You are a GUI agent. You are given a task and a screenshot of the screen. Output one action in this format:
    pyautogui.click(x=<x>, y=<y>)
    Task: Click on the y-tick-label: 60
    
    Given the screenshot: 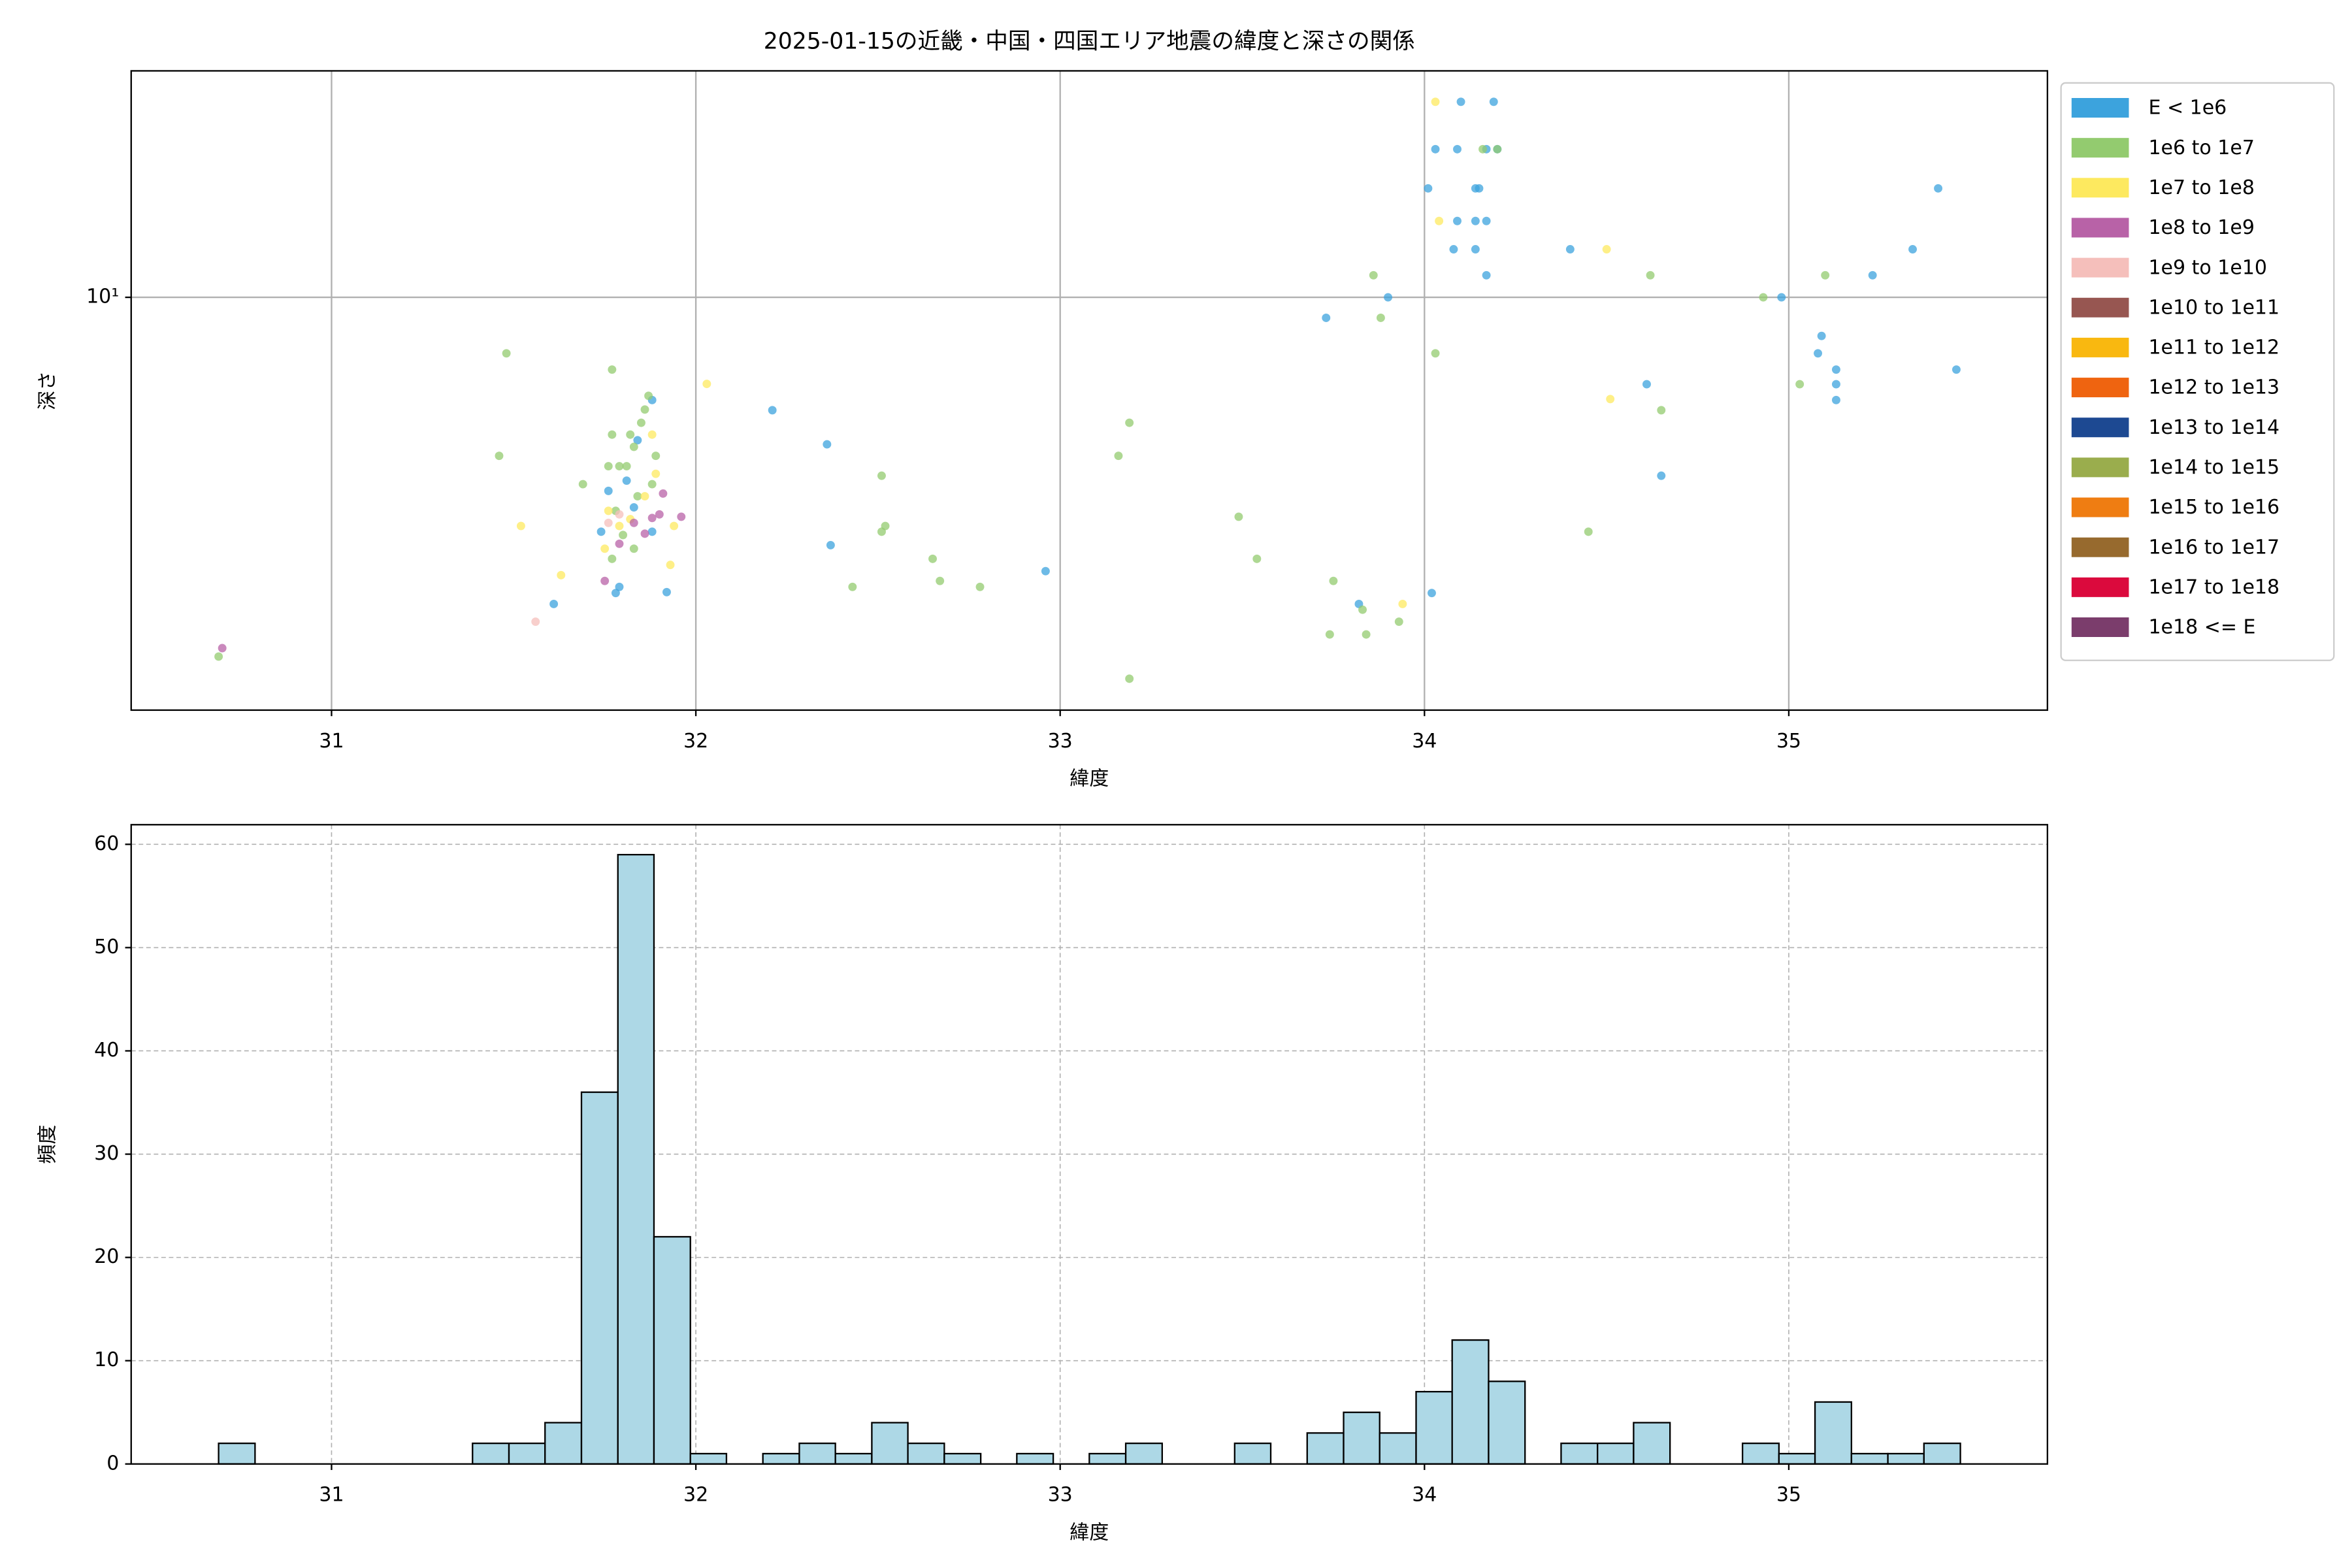 What is the action you would take?
    pyautogui.click(x=106, y=843)
    